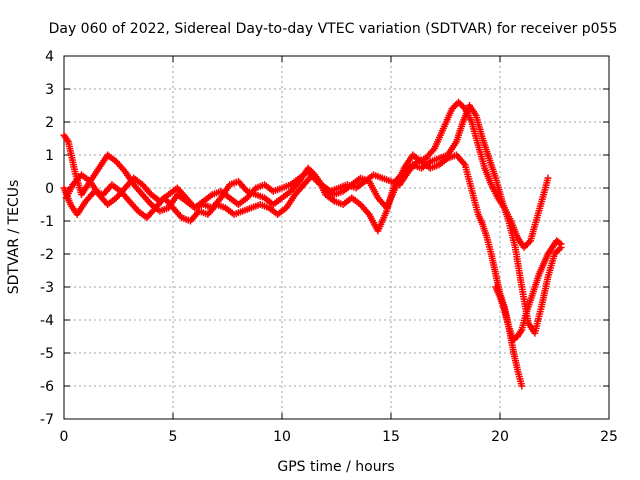  Describe the element at coordinates (282, 437) in the screenshot. I see `x-tick-label: 10` at that location.